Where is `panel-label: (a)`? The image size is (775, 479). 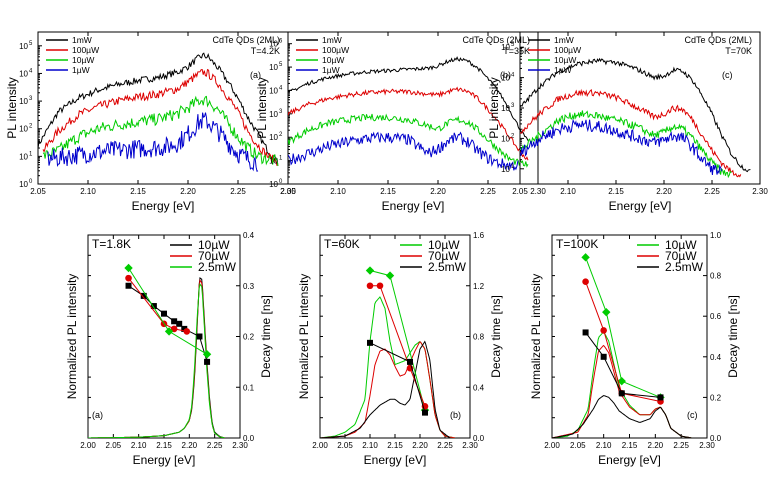
panel-label: (a) is located at coordinates (255, 75).